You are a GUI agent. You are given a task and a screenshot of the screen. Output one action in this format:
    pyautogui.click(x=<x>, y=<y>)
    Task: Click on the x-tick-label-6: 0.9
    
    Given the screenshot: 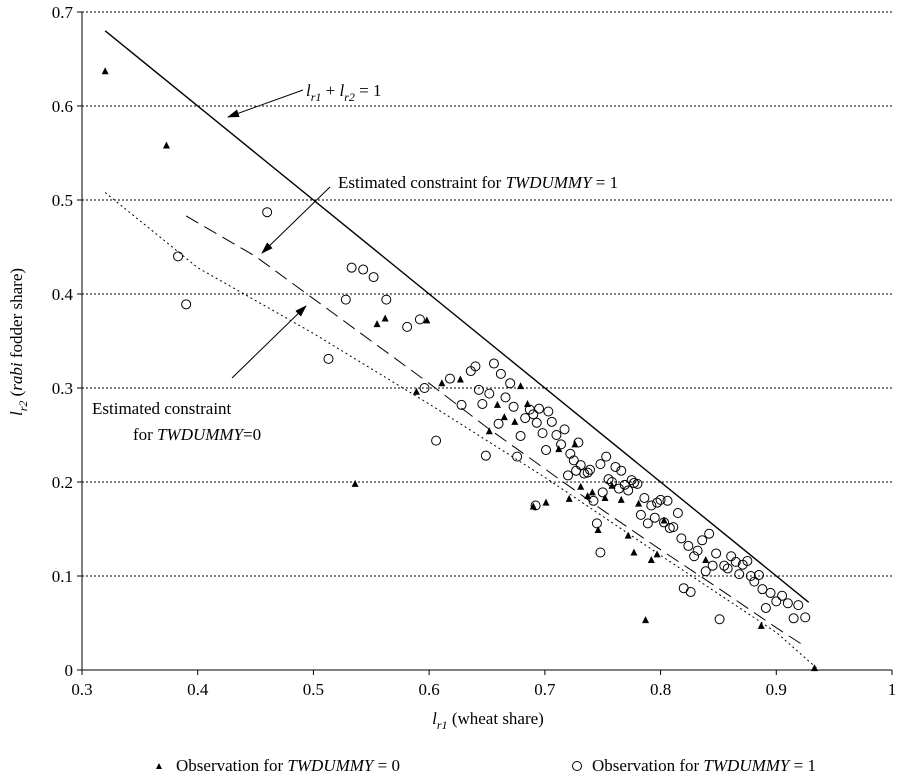 What is the action you would take?
    pyautogui.click(x=776, y=689)
    